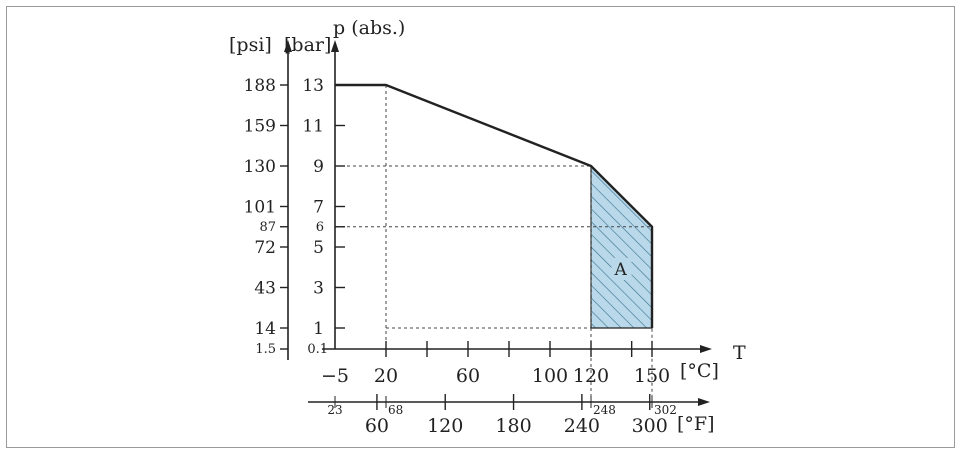 The width and height of the screenshot is (963, 455). Describe the element at coordinates (267, 227) in the screenshot. I see `psi-tick-label: 87` at that location.